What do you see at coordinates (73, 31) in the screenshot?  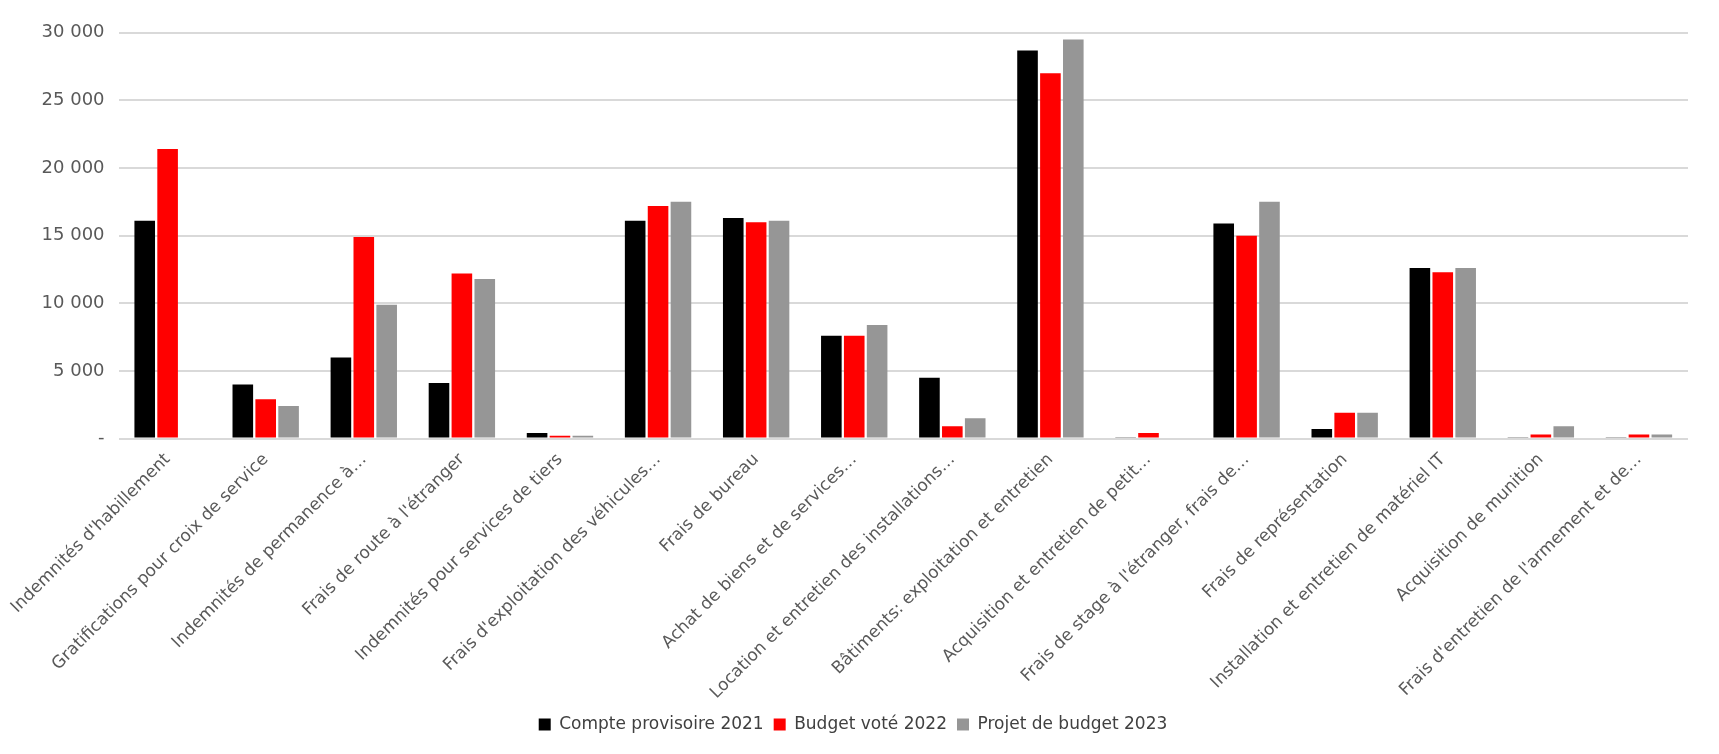 I see `y-tick-label: 30 000` at bounding box center [73, 31].